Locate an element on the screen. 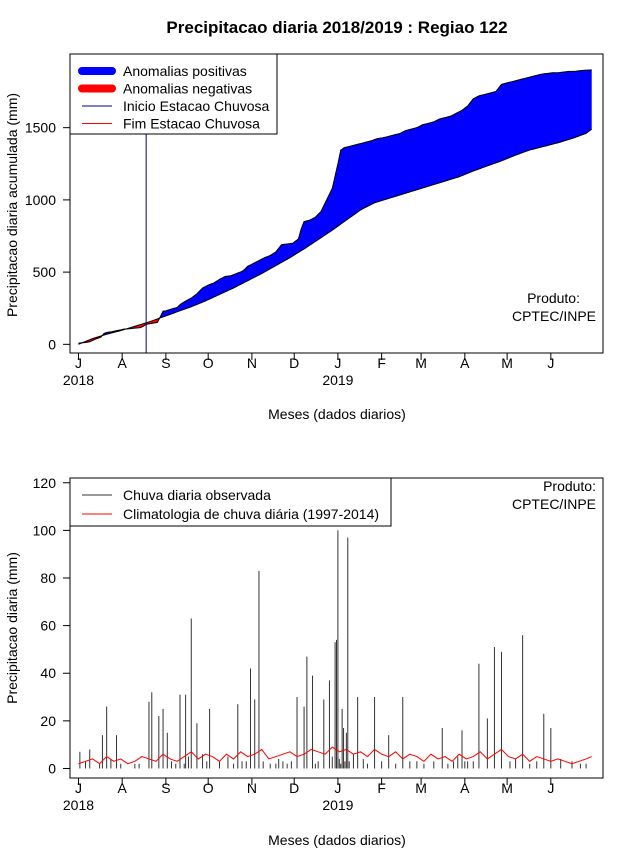 The image size is (640, 850). daily-x-tick-label: F is located at coordinates (381, 788).